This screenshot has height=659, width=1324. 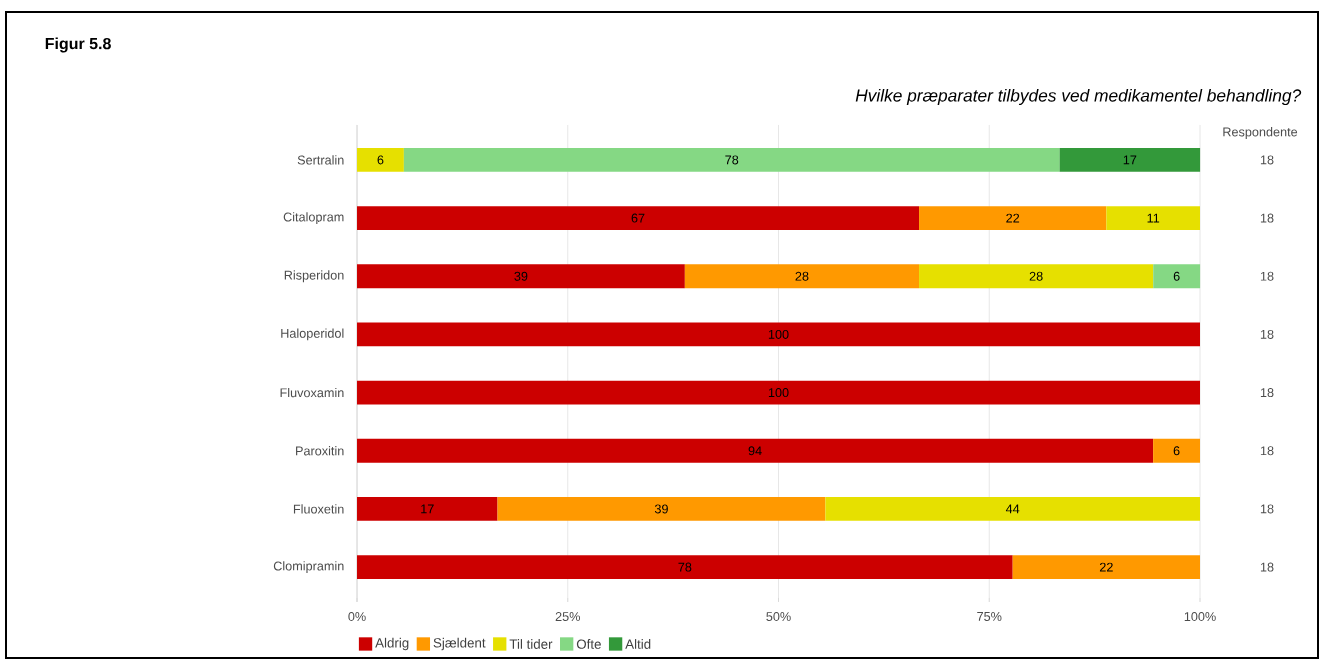 What do you see at coordinates (312, 334) in the screenshot?
I see `y-tick-label: Haloperidol` at bounding box center [312, 334].